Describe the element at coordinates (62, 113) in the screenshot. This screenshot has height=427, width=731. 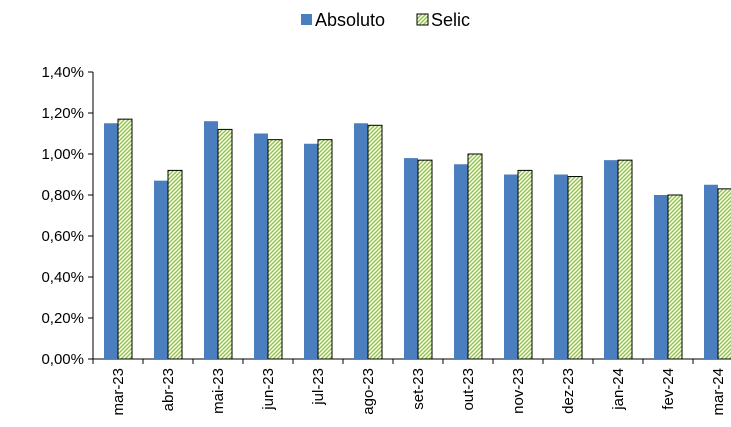
I see `y-tick-label: 1,20%` at that location.